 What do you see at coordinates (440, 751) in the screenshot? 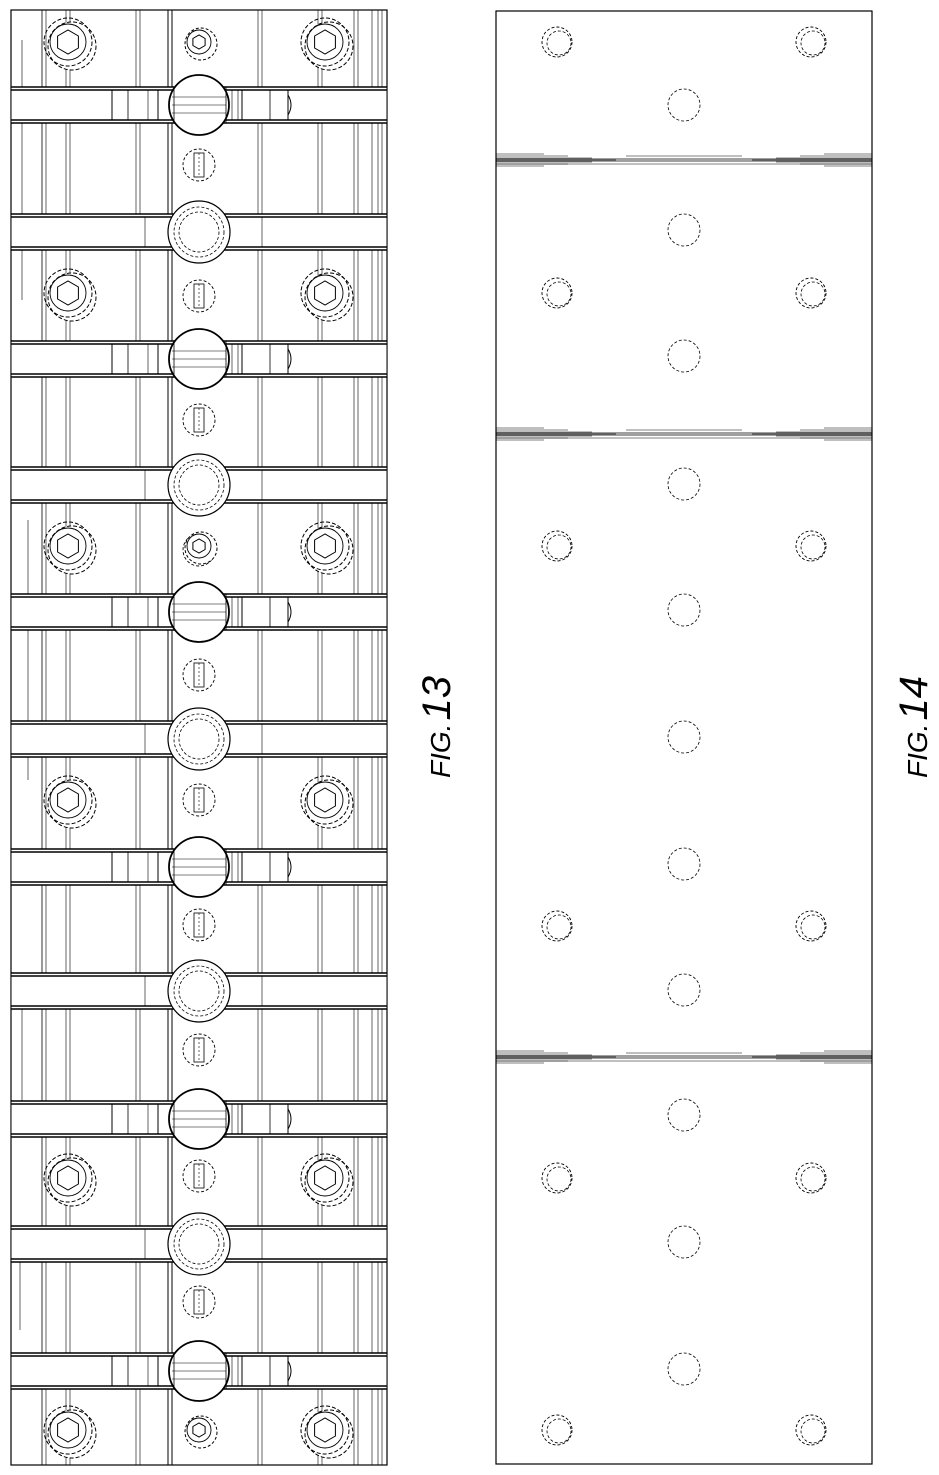
I see `fig-13-prefix: FIG.` at bounding box center [440, 751].